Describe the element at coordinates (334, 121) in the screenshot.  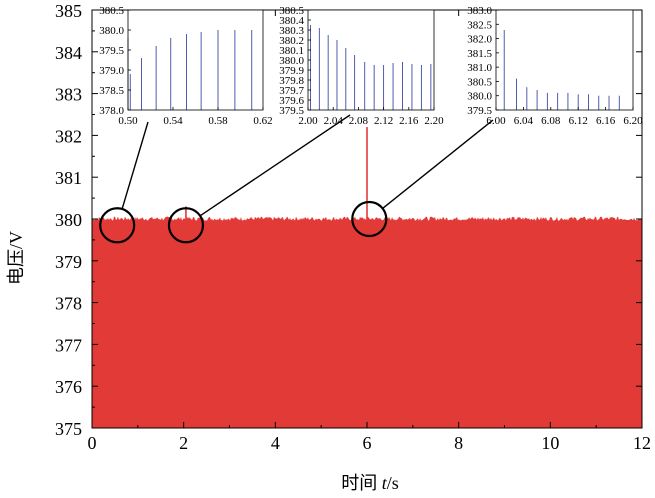
I see `inset-x-tick-label: 2.04` at that location.